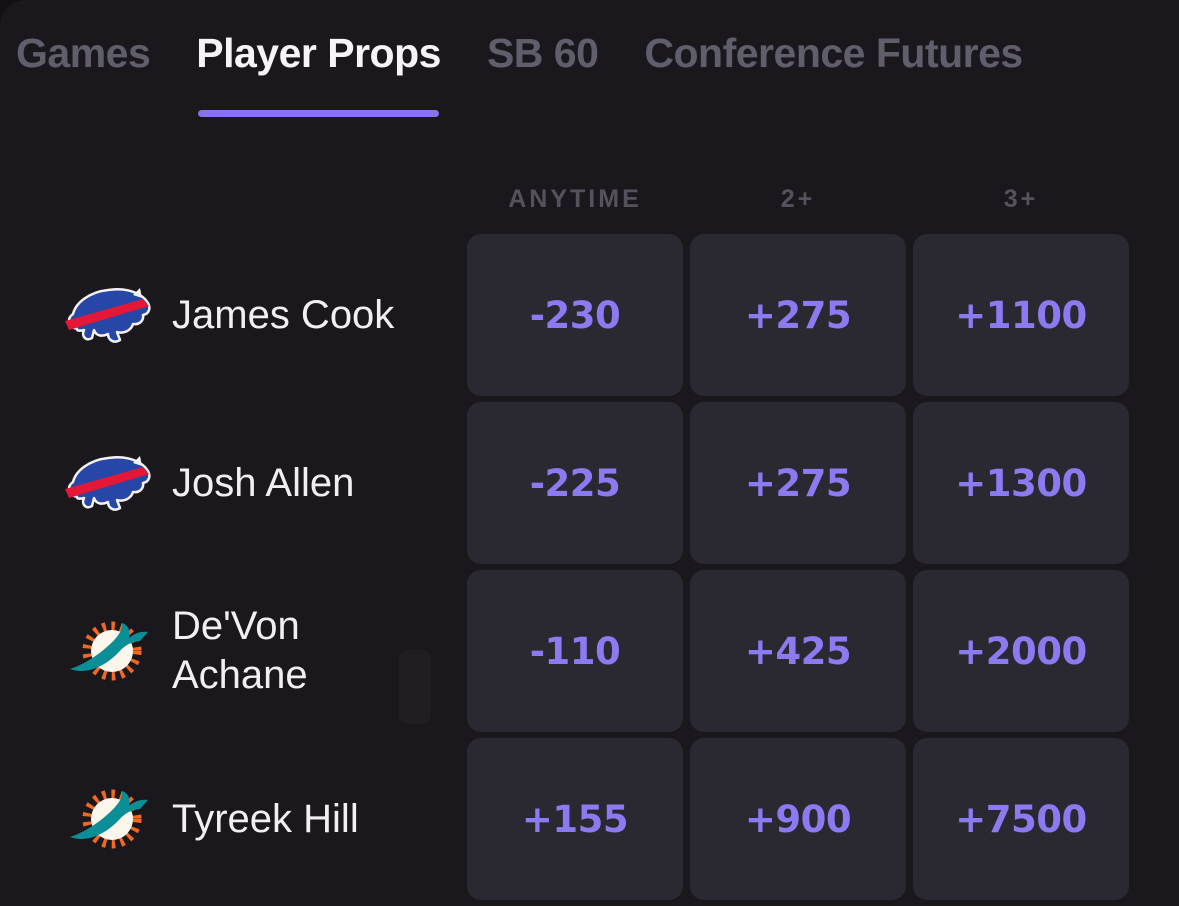  I want to click on odds-button-allen-2plus: +275, so click(798, 483).